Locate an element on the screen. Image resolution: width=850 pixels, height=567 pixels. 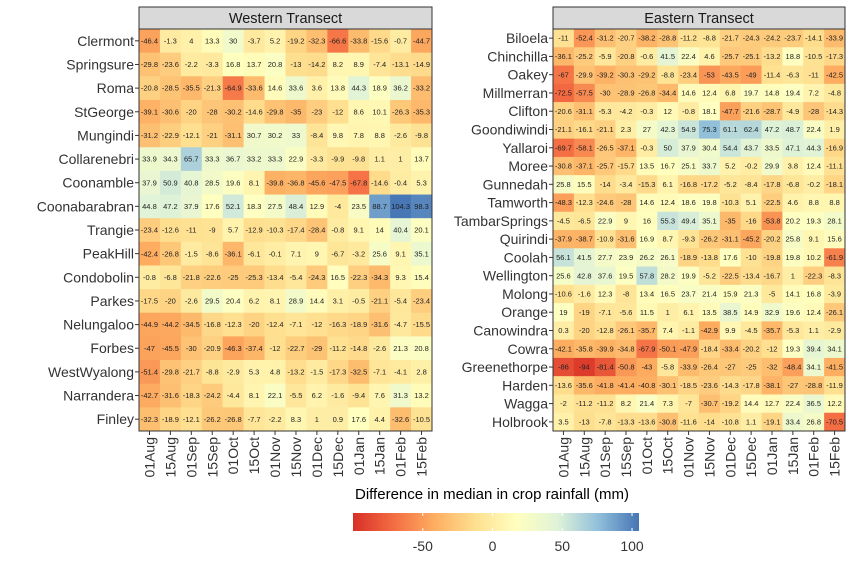
cell-value-label: -44.7 is located at coordinates (421, 40).